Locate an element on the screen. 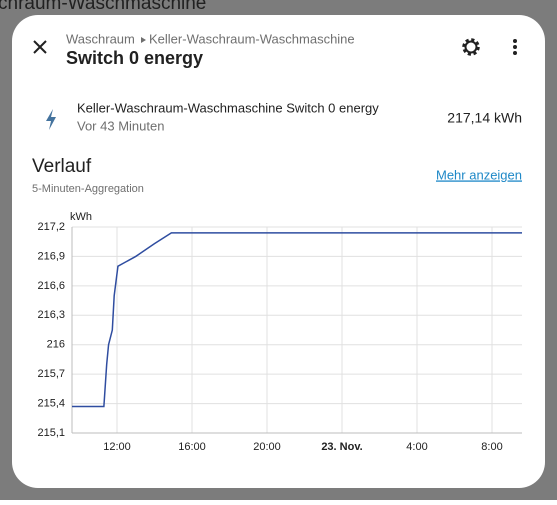  entity-state: 217,14 kWh is located at coordinates (484, 118).